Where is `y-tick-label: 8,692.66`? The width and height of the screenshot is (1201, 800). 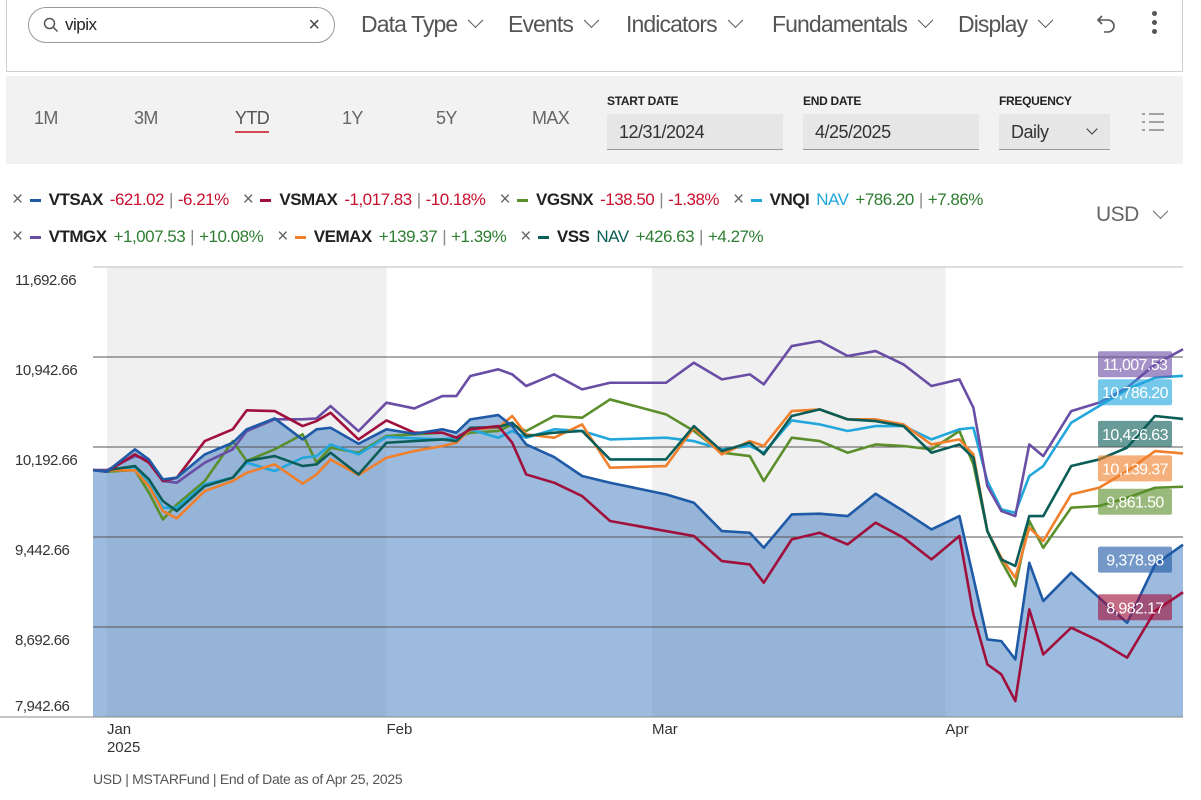
y-tick-label: 8,692.66 is located at coordinates (42, 640).